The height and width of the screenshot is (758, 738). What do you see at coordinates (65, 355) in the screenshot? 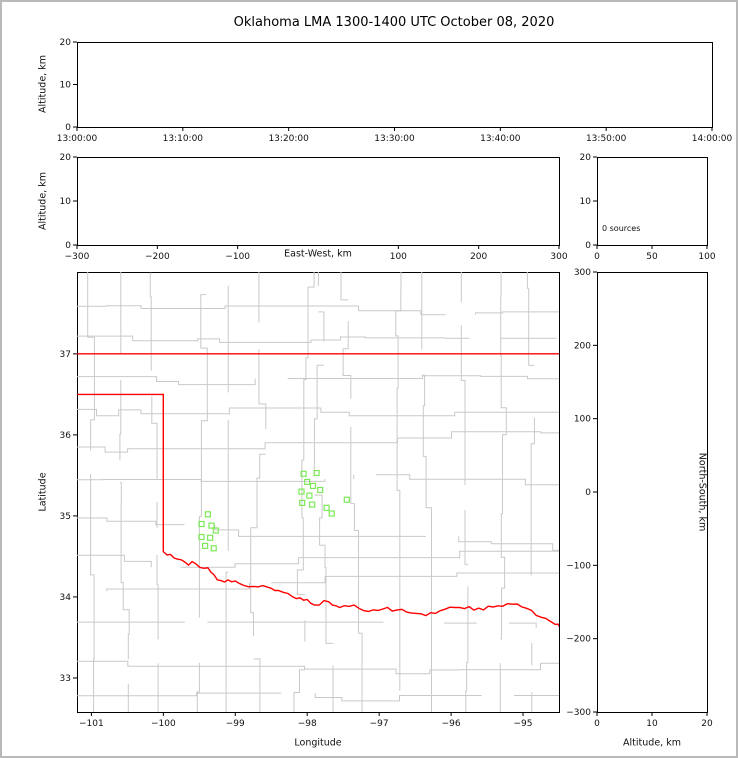
I see `y-tick-label: 37` at bounding box center [65, 355].